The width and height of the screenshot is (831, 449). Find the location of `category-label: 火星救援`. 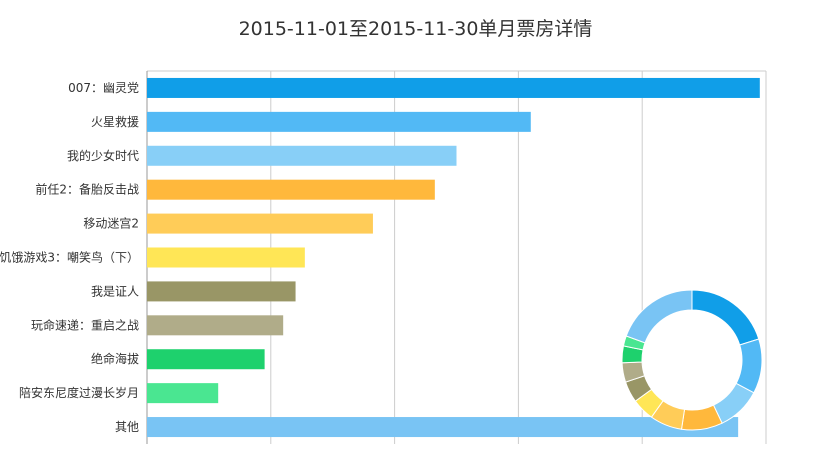

category-label: 火星救援 is located at coordinates (115, 121).